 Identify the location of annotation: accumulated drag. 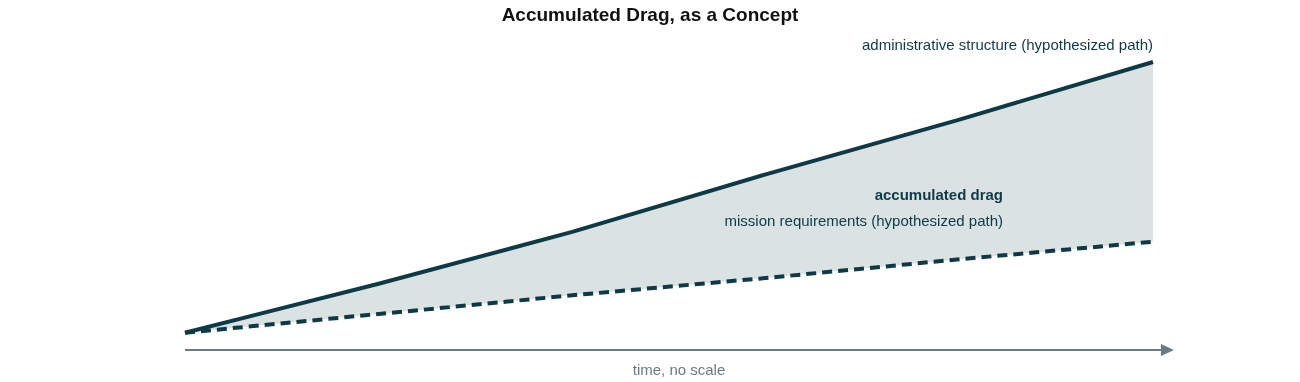
(938, 194).